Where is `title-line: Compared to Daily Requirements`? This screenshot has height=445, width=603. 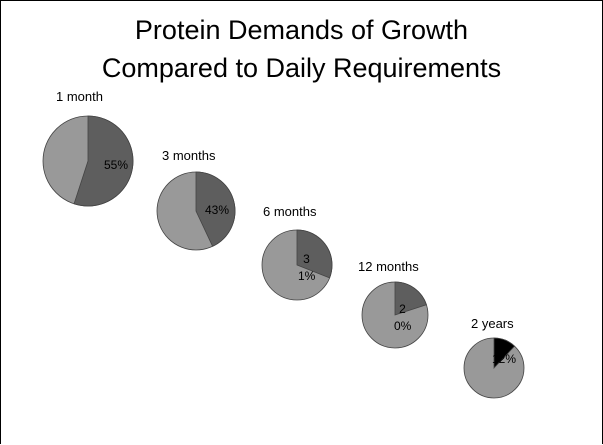 title-line: Compared to Daily Requirements is located at coordinates (301, 68).